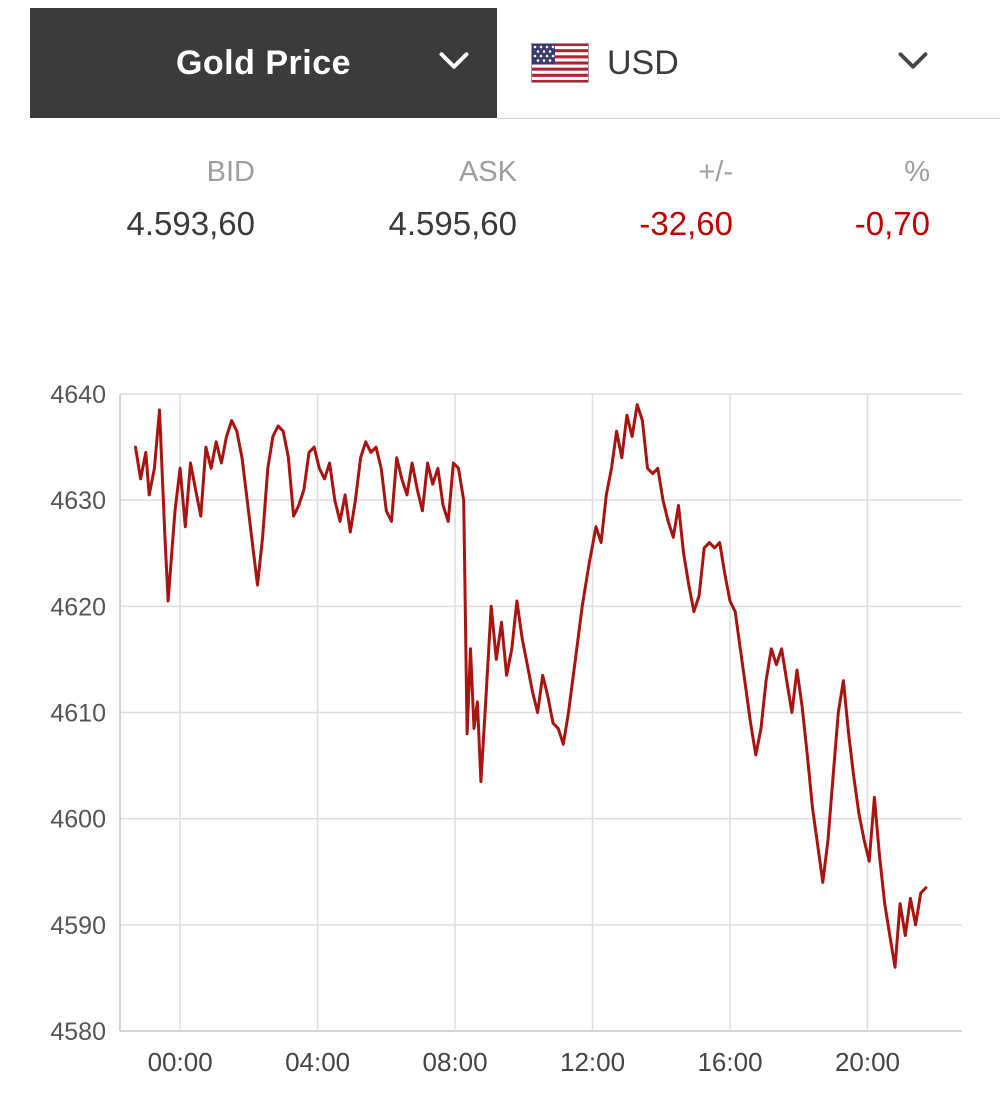 This screenshot has height=1097, width=1000. Describe the element at coordinates (180, 1062) in the screenshot. I see `x-tick-label: 00:00` at that location.